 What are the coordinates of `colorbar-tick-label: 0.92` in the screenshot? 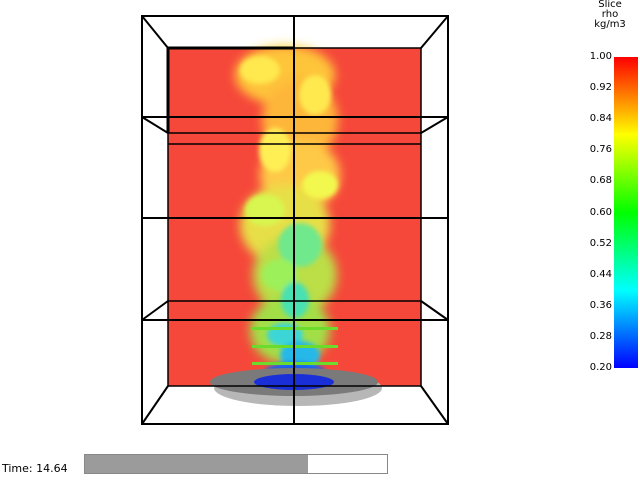 It's located at (600, 88).